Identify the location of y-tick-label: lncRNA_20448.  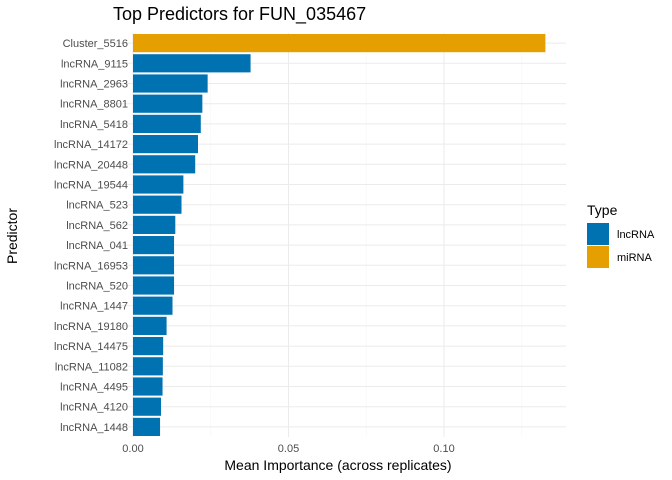
(91, 165).